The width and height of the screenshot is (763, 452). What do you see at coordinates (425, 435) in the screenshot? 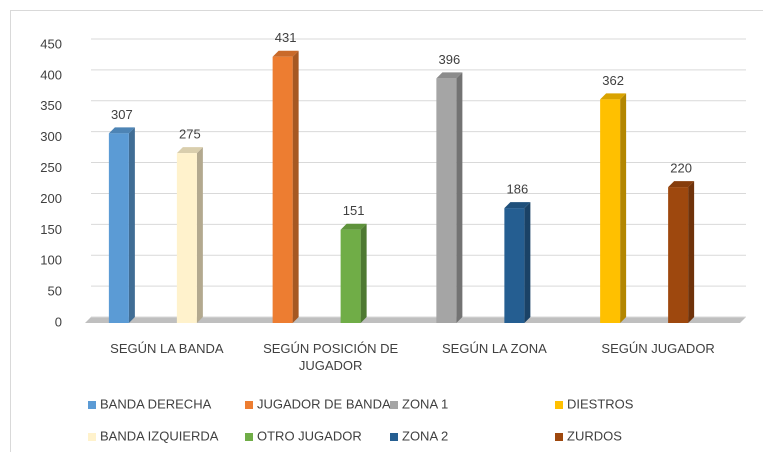
I see `legend-label: ZONA 2` at bounding box center [425, 435].